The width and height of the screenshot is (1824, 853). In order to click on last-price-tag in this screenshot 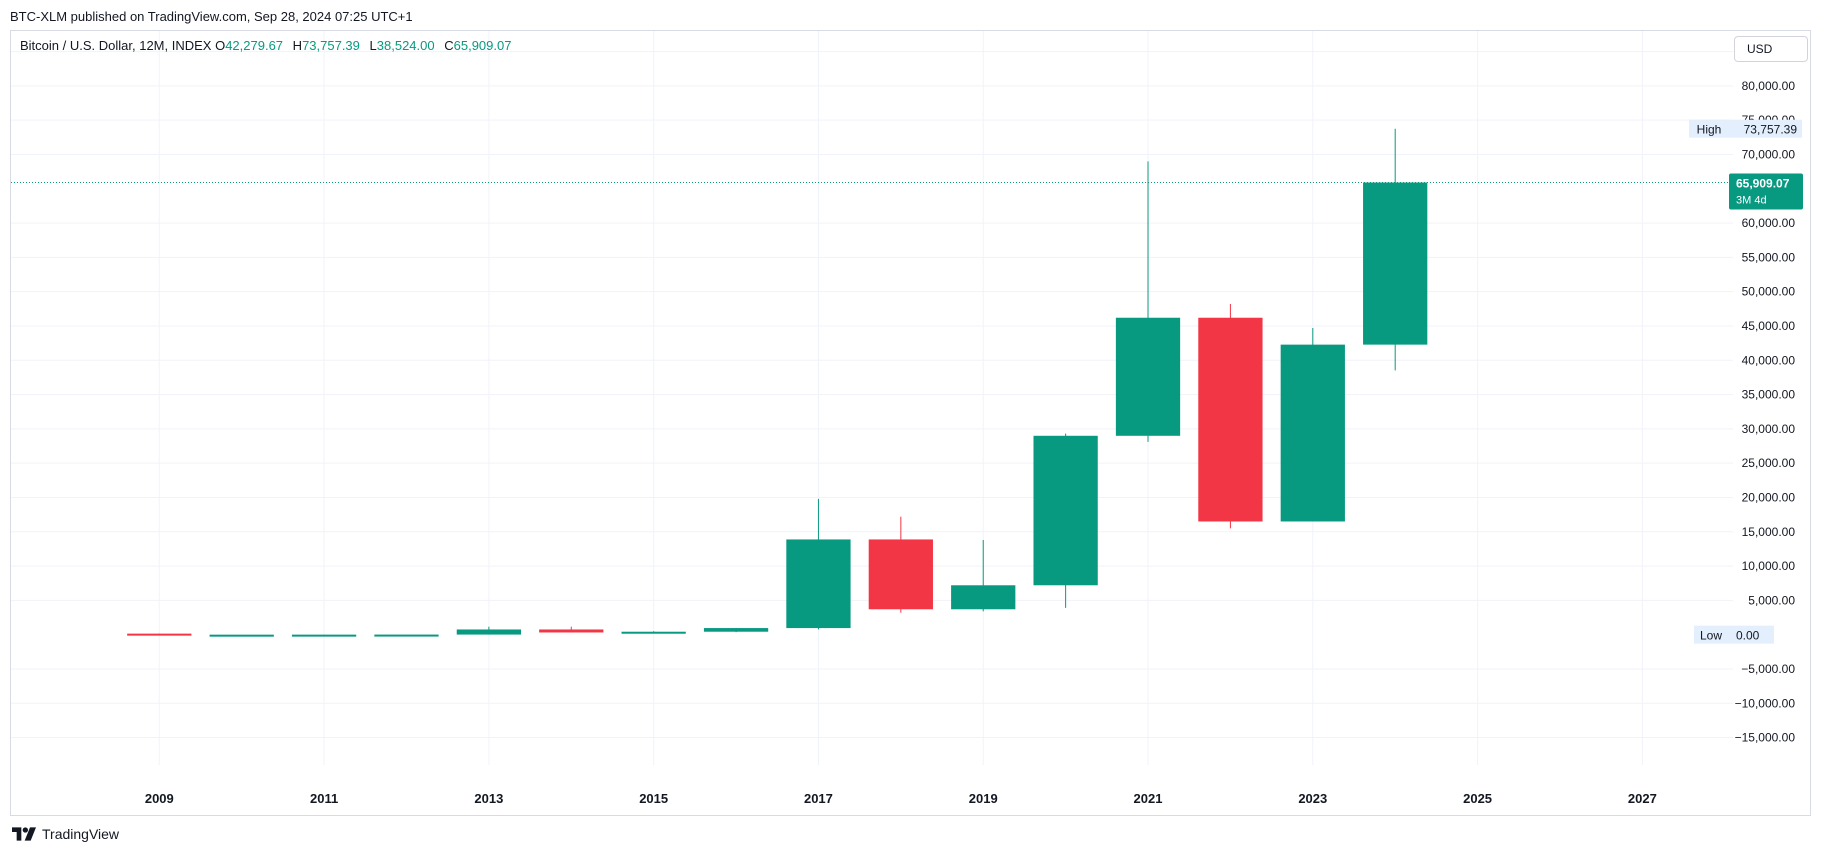, I will do `click(1766, 191)`.